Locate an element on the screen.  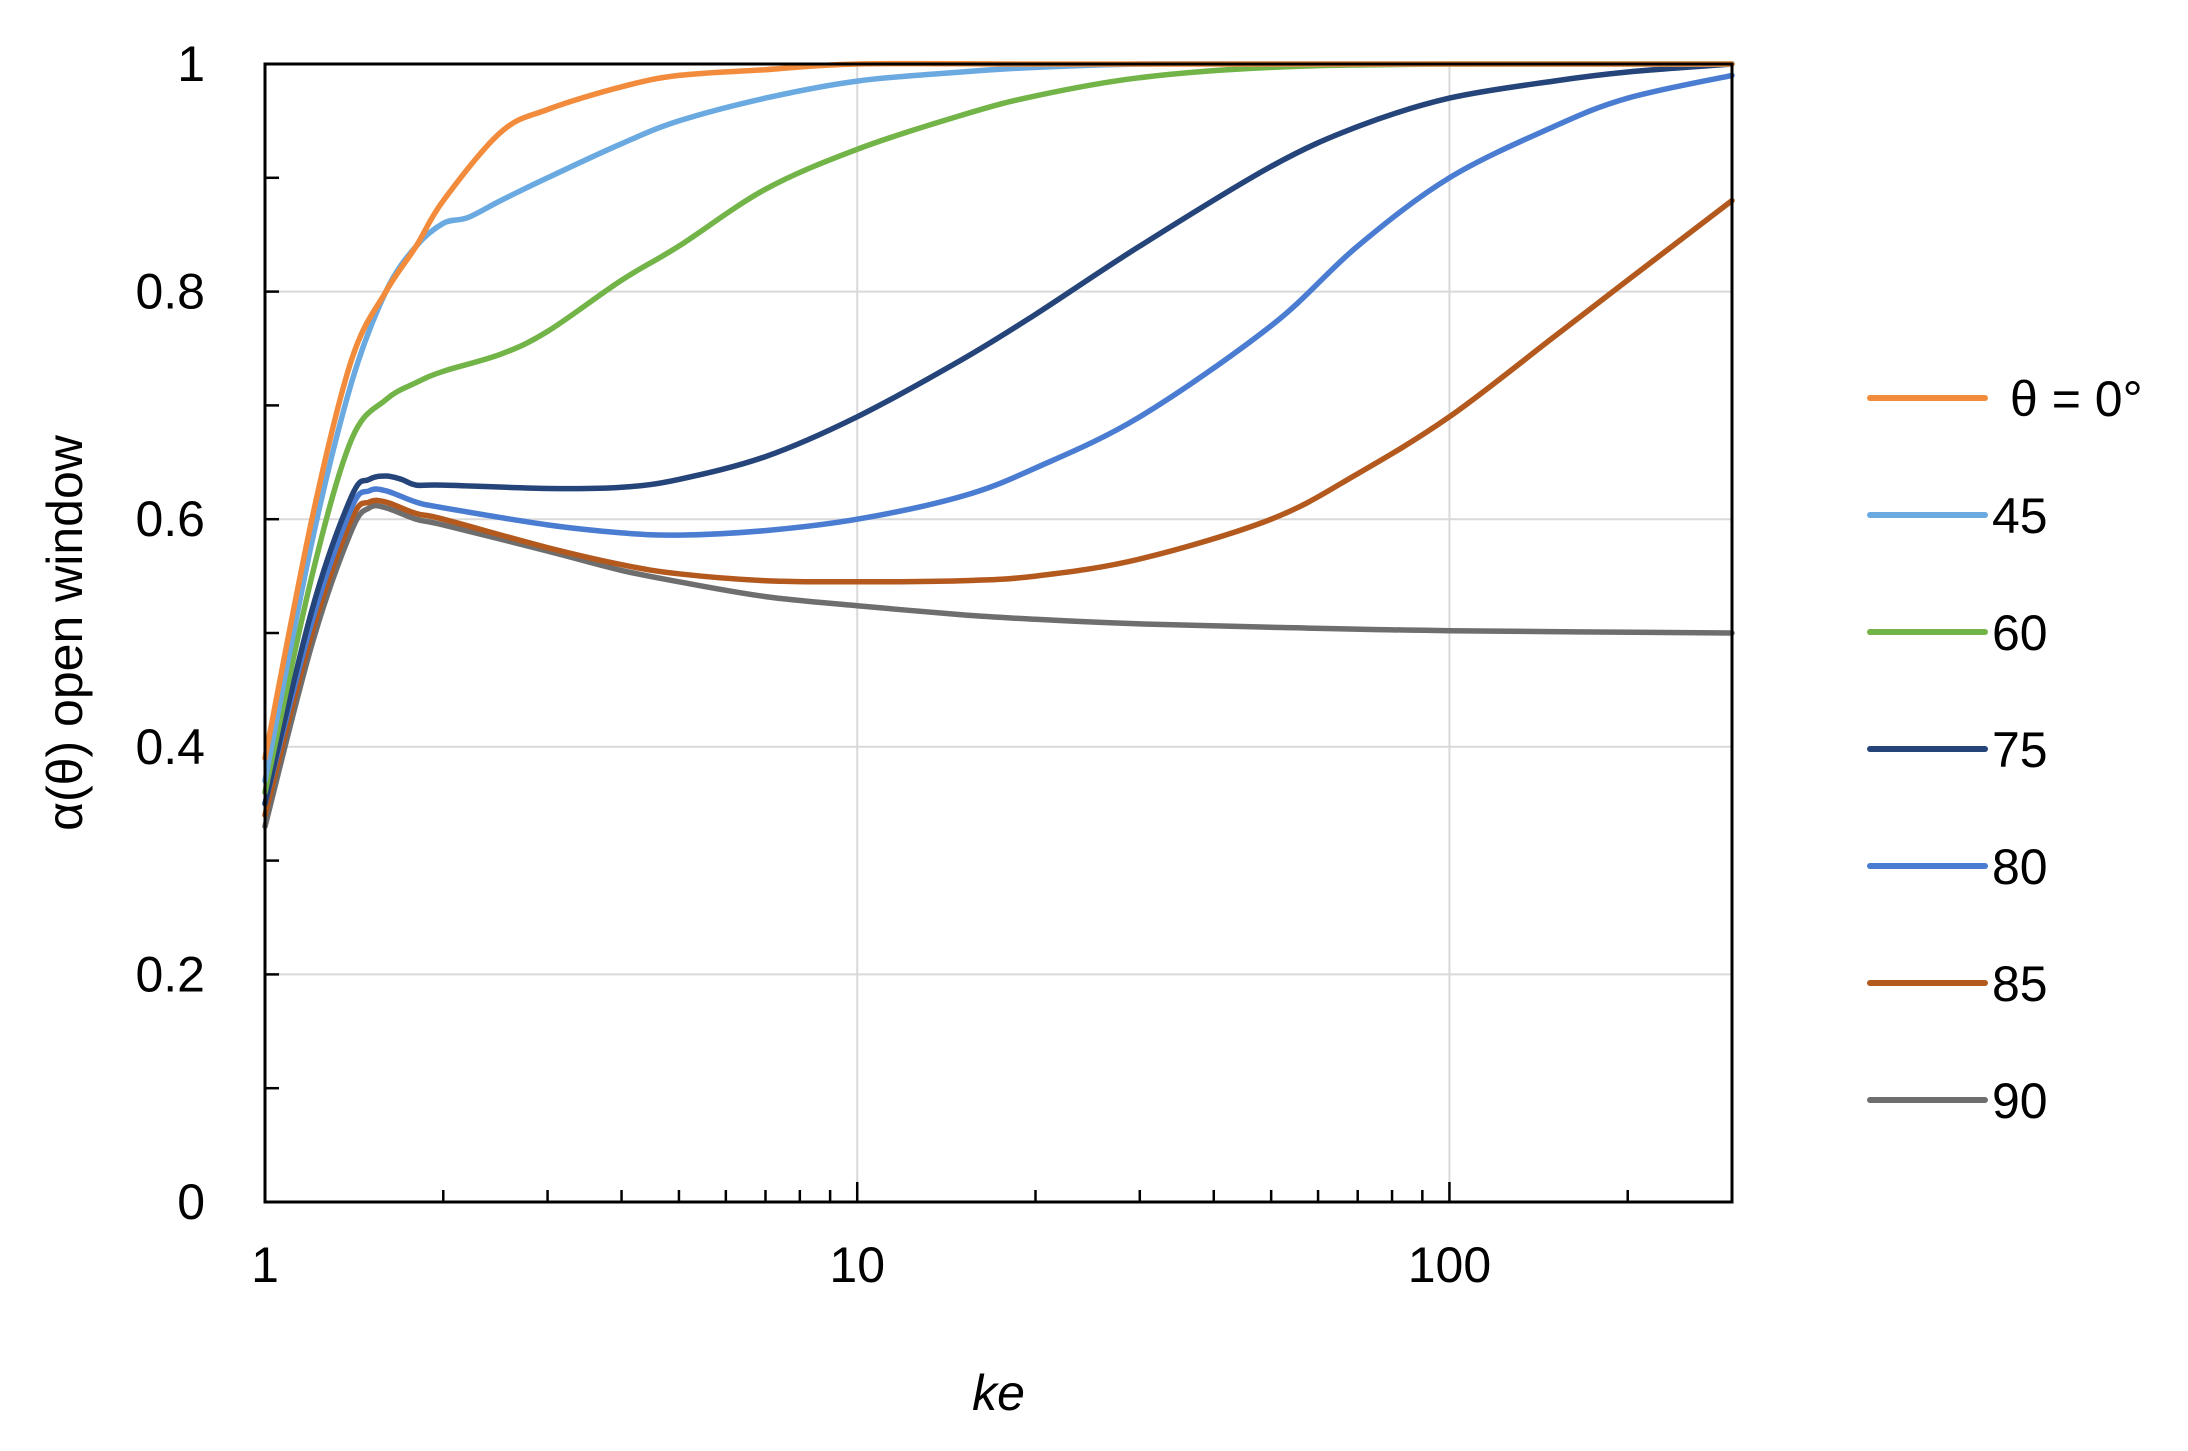
y-axis-tick-labels: 0 0.2 0.4 0.6 0.8 1 is located at coordinates (170, 633).